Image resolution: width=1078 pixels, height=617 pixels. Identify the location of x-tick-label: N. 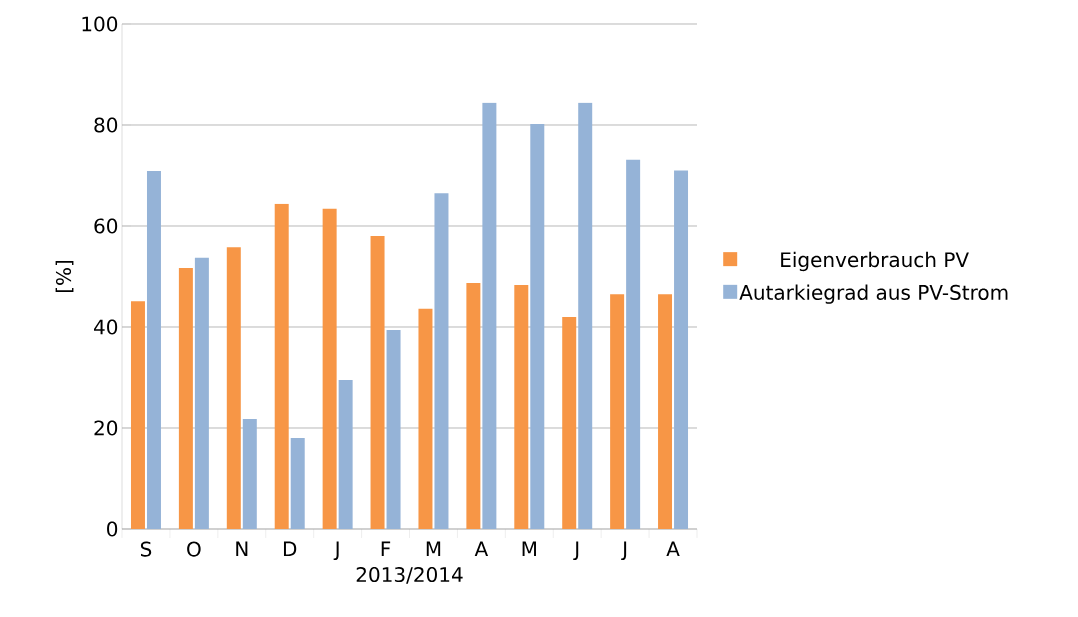
(242, 549).